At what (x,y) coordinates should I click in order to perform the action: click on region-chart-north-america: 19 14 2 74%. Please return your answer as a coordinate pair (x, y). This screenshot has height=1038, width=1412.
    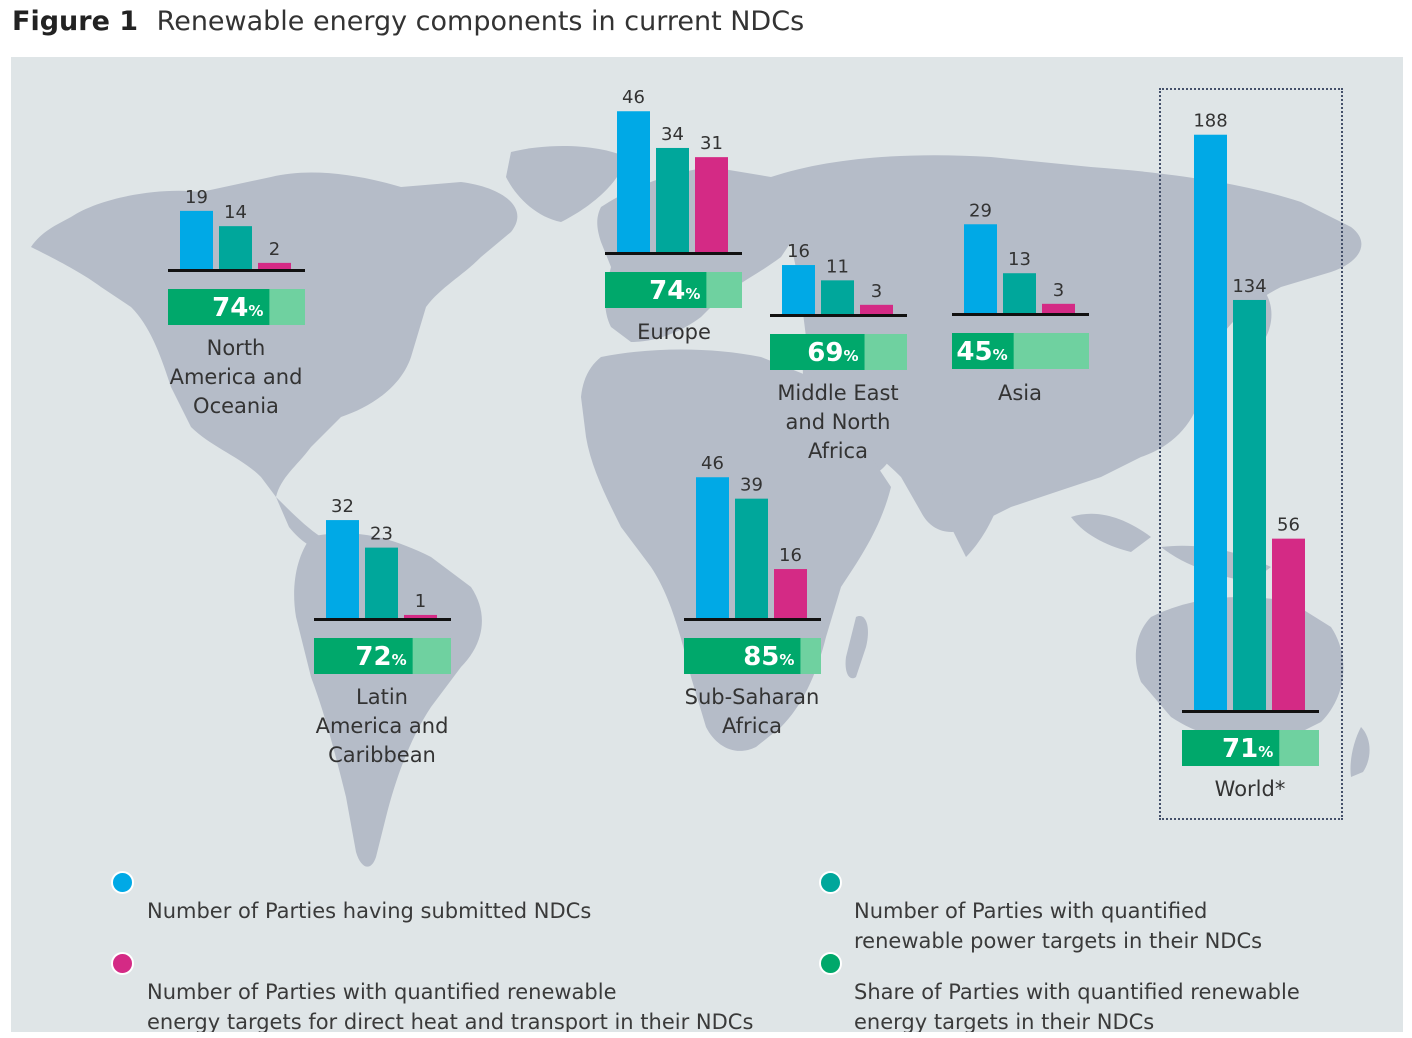
    Looking at the image, I should click on (236, 256).